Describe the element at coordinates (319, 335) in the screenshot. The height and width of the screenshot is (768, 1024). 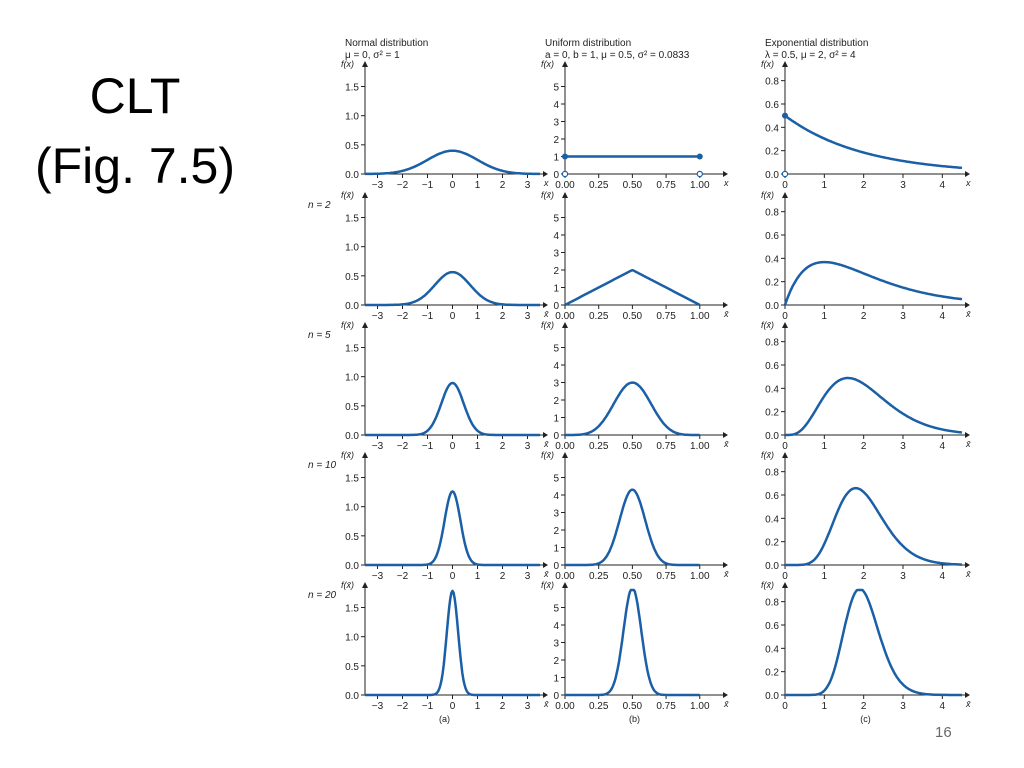
I see `row-label: n = 5` at that location.